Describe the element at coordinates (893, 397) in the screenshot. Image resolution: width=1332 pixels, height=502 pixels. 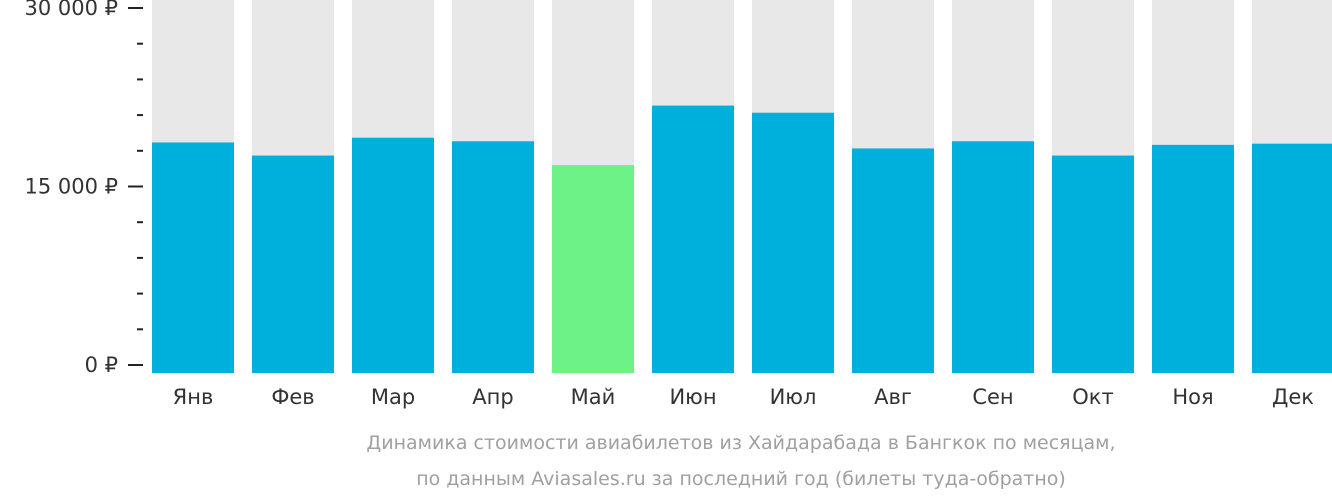
I see `x-tick-label: Авг` at that location.